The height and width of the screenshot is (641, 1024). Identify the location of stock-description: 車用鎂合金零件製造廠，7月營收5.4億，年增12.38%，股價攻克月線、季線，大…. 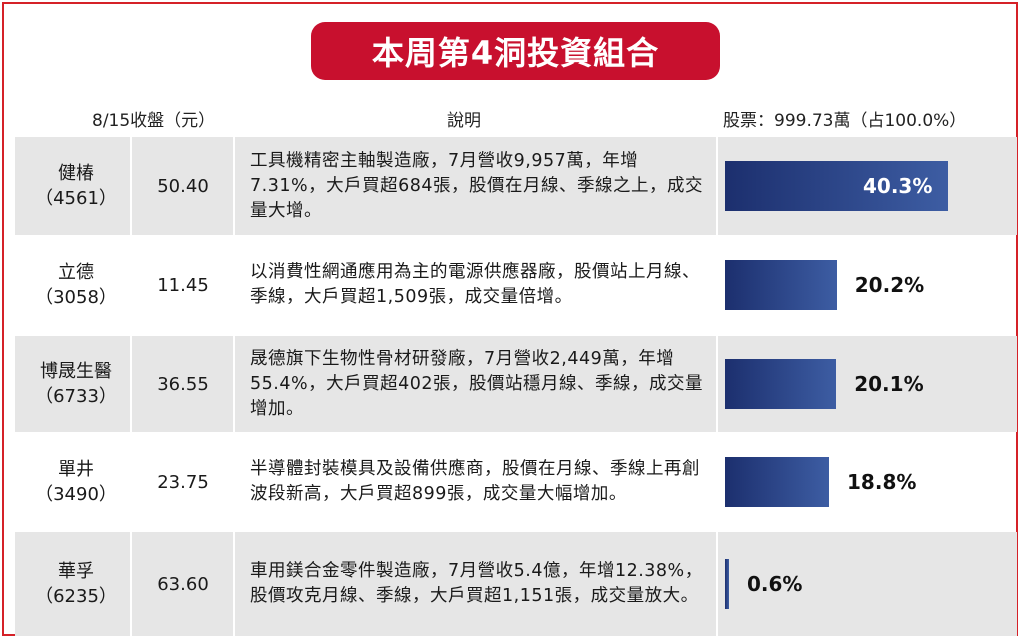
(476, 583).